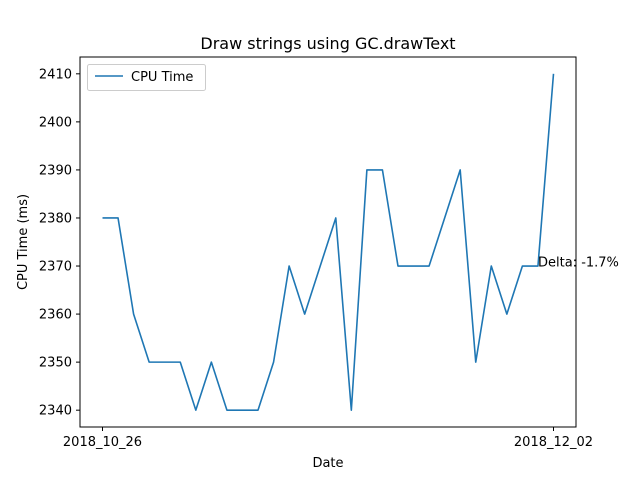  I want to click on y-tick-label: 2370, so click(55, 267).